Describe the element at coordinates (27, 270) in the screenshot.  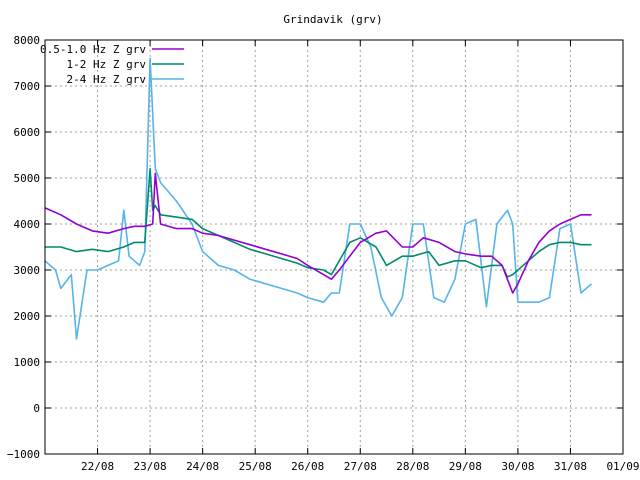
I see `y-tick-label: 3000` at that location.